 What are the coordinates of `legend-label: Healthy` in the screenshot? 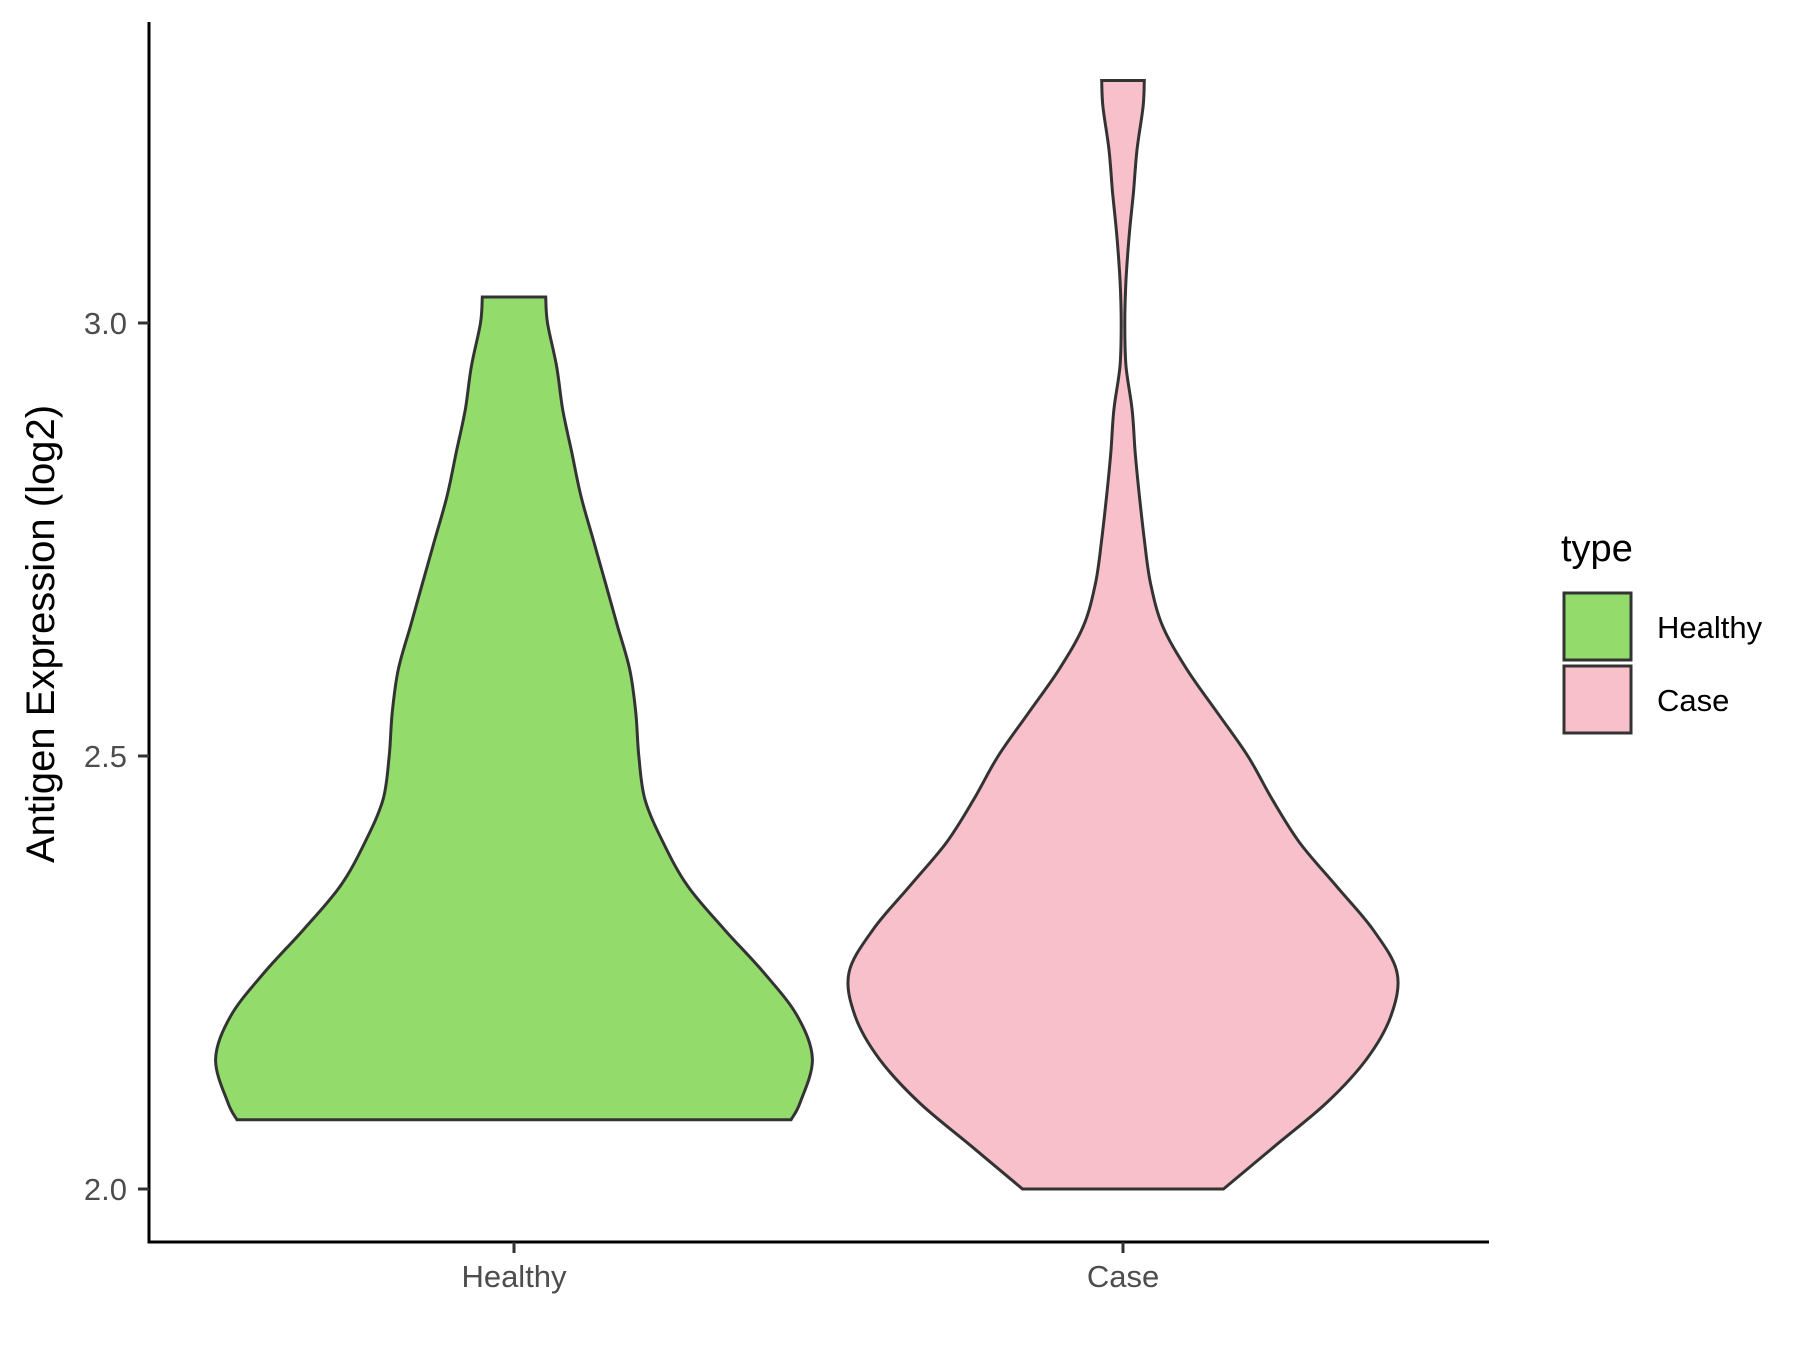 It's located at (1710, 627).